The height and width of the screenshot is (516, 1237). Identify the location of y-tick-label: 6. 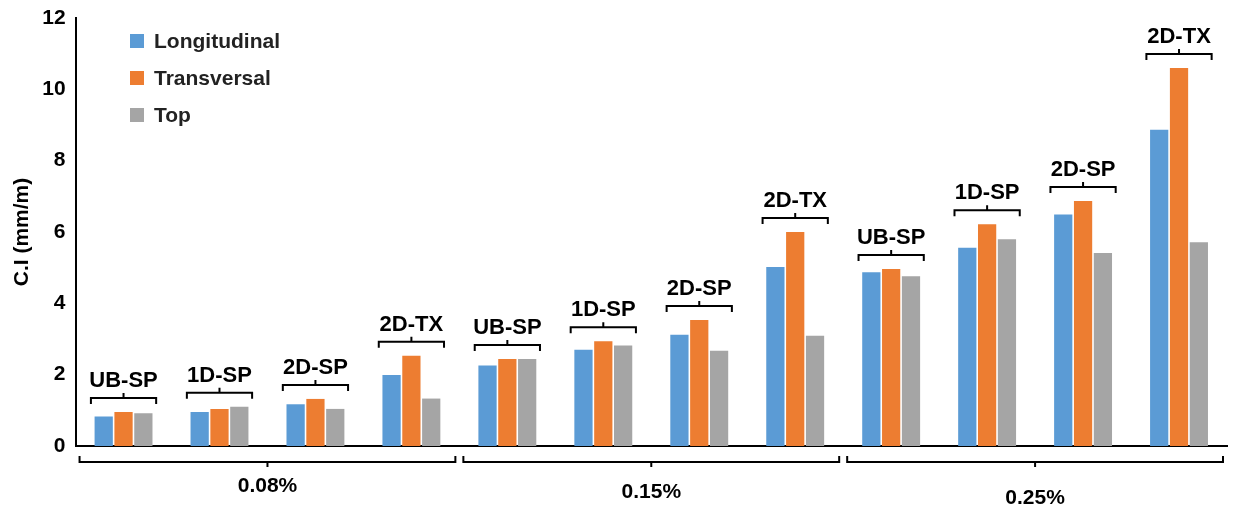
(59, 230).